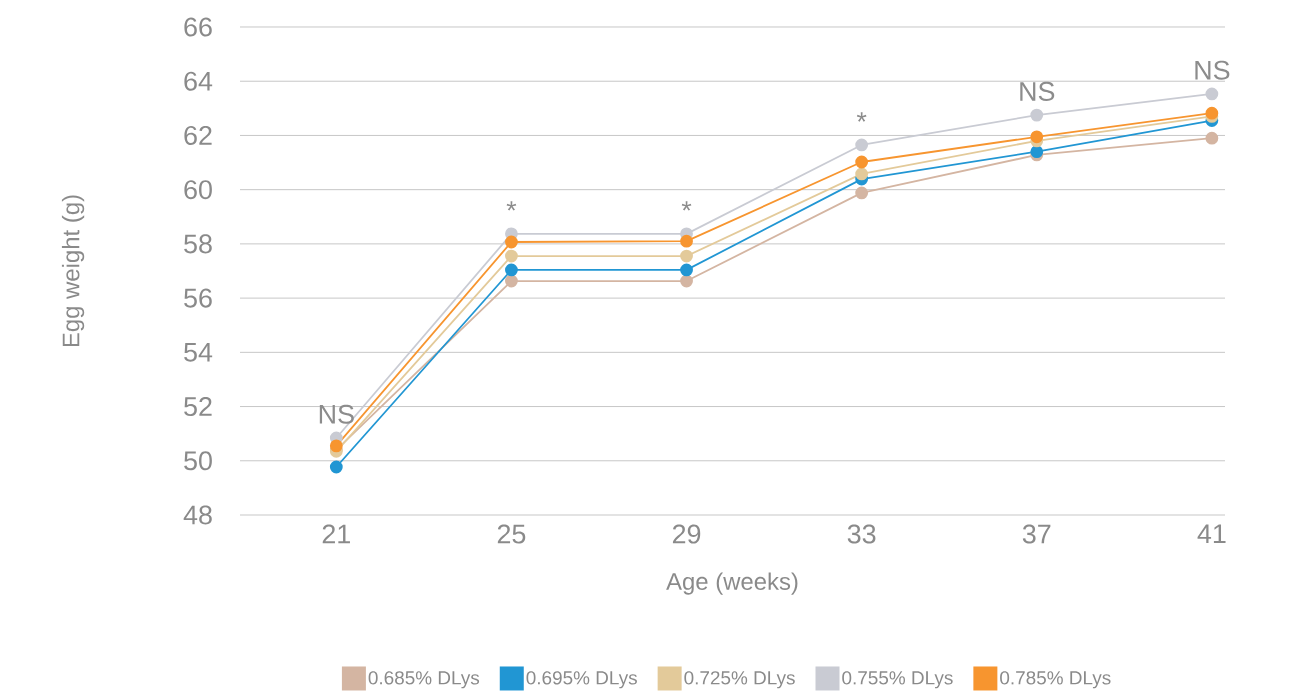 Image resolution: width=1296 pixels, height=693 pixels. I want to click on y-tick-label: 60, so click(198, 190).